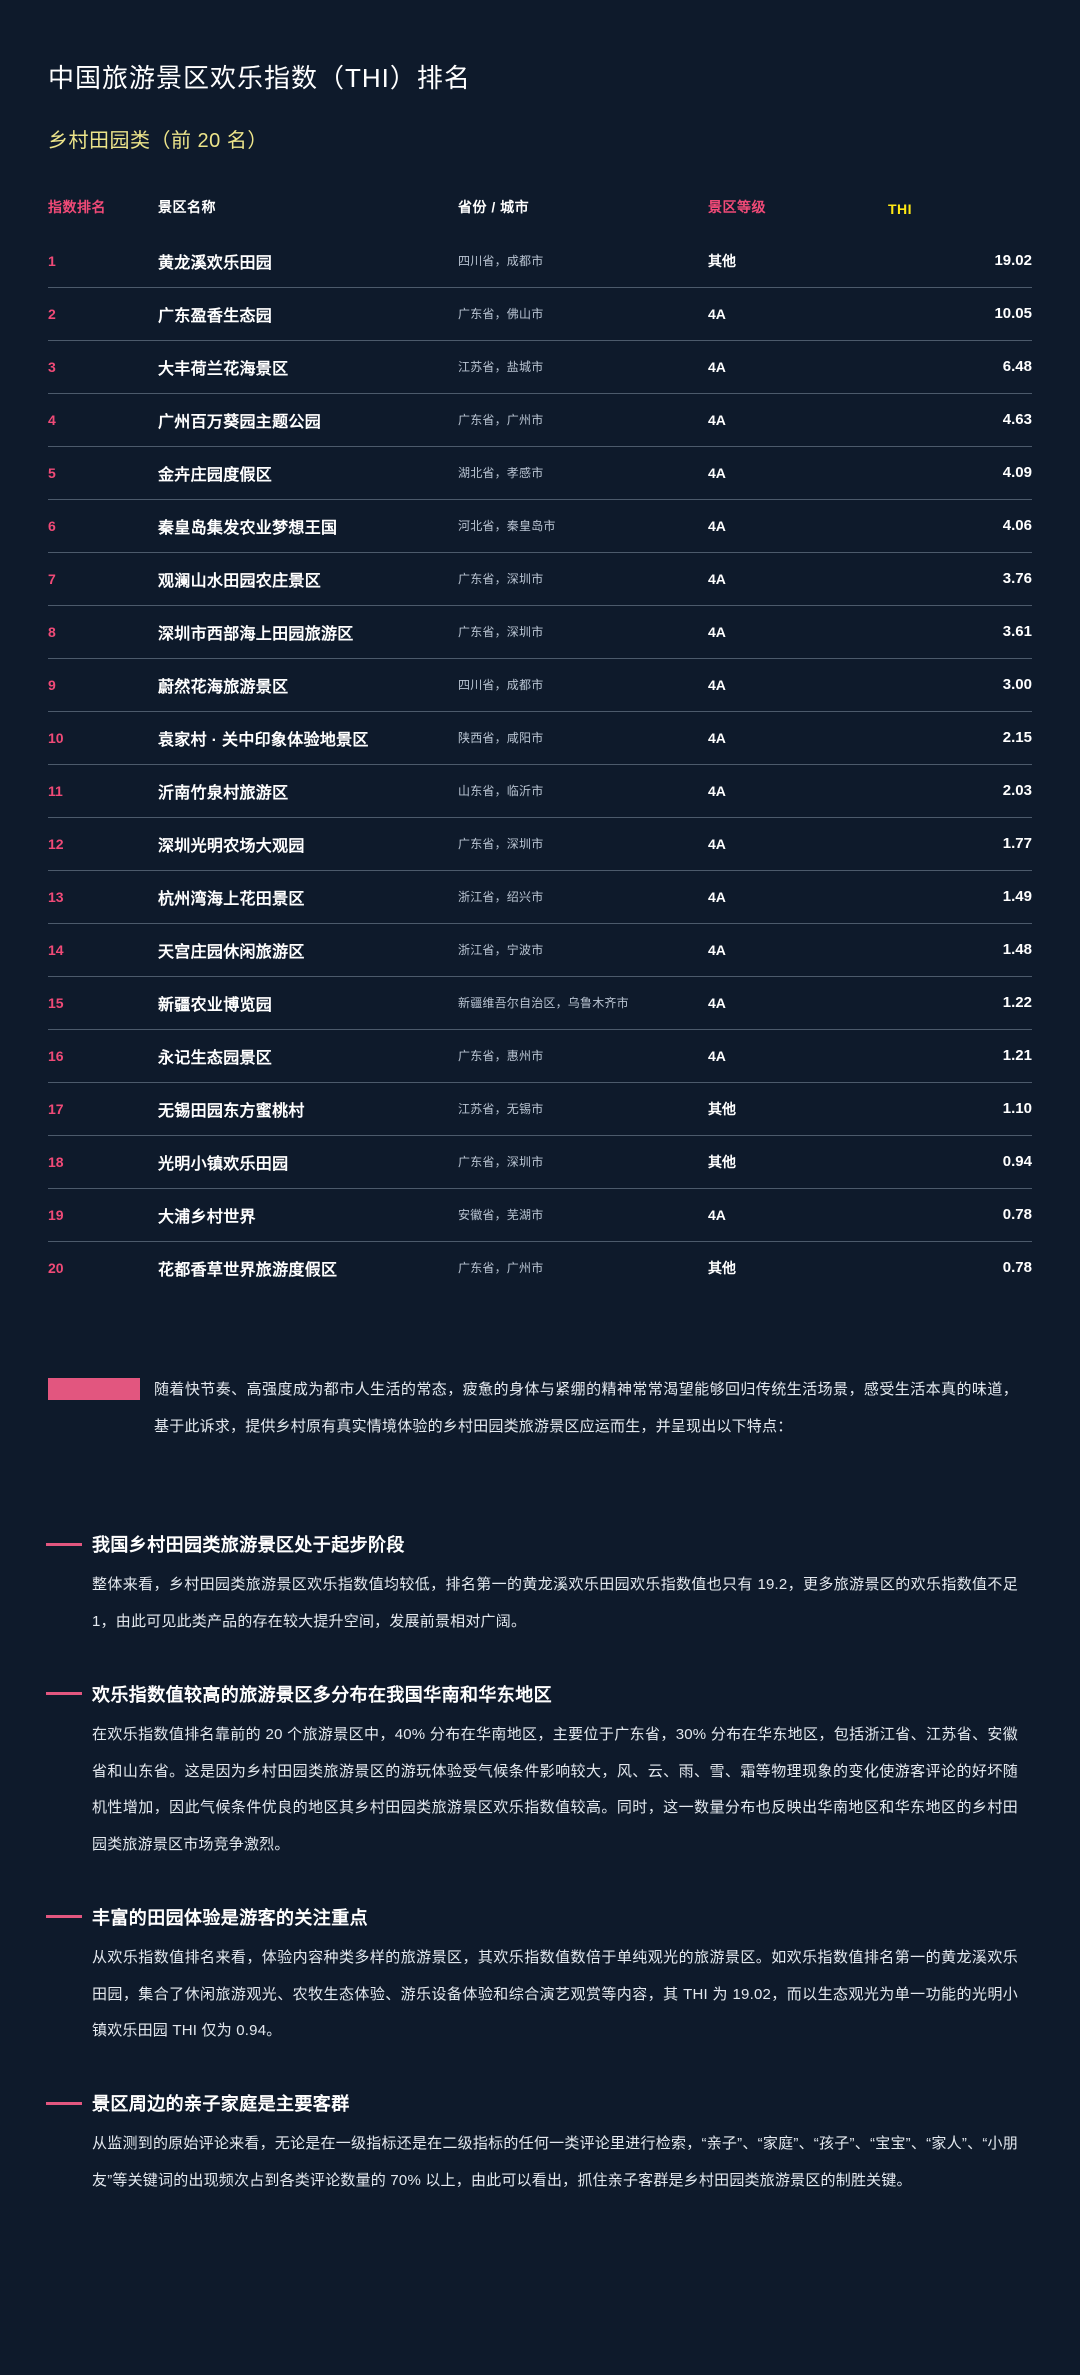 The width and height of the screenshot is (1080, 2375). What do you see at coordinates (540, 525) in the screenshot?
I see `table-row: 6 秦皇岛集发农业梦想王国 河北省，秦皇岛市 4A 4.06` at bounding box center [540, 525].